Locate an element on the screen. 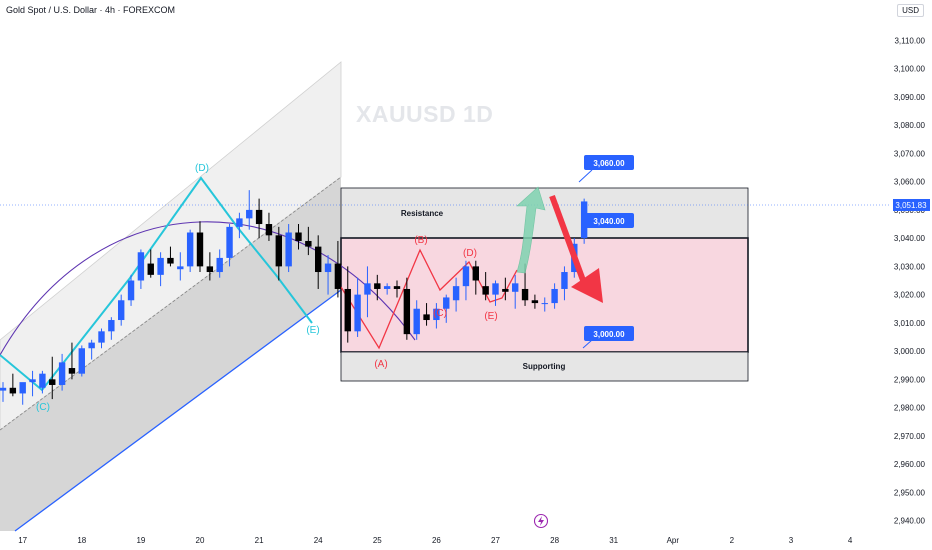  price-tick-label: 2,950.00 is located at coordinates (910, 492).